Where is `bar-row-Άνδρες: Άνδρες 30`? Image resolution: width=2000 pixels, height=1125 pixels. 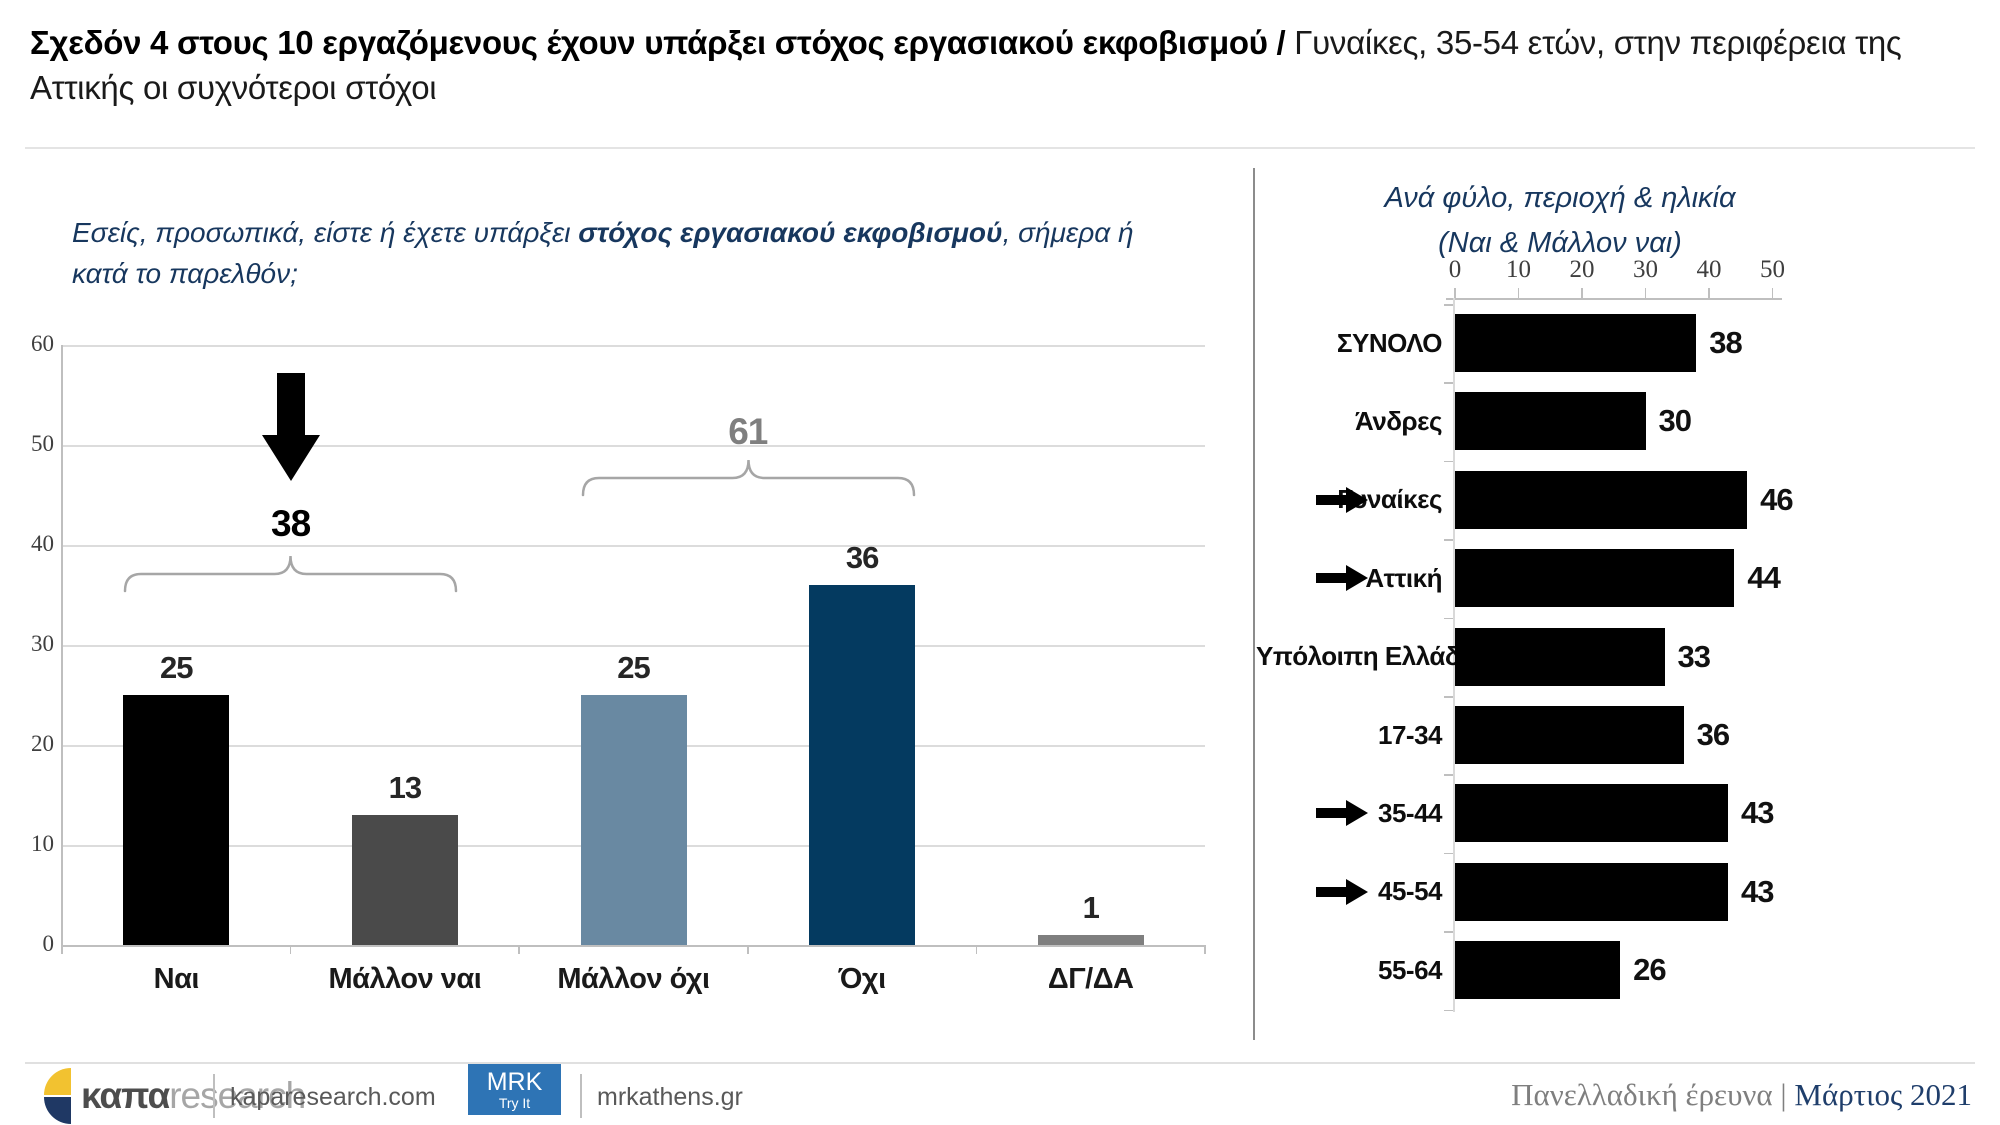 bar-row-Άνδρες: Άνδρες 30 is located at coordinates (1628, 421).